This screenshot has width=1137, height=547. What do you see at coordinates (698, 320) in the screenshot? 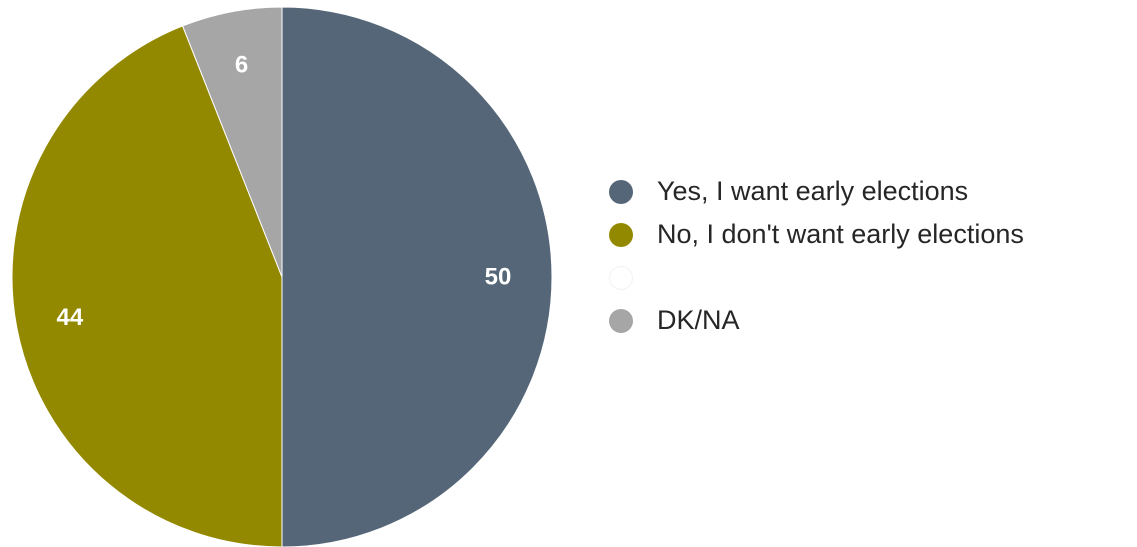
I see `legend-label: DK/NA` at bounding box center [698, 320].